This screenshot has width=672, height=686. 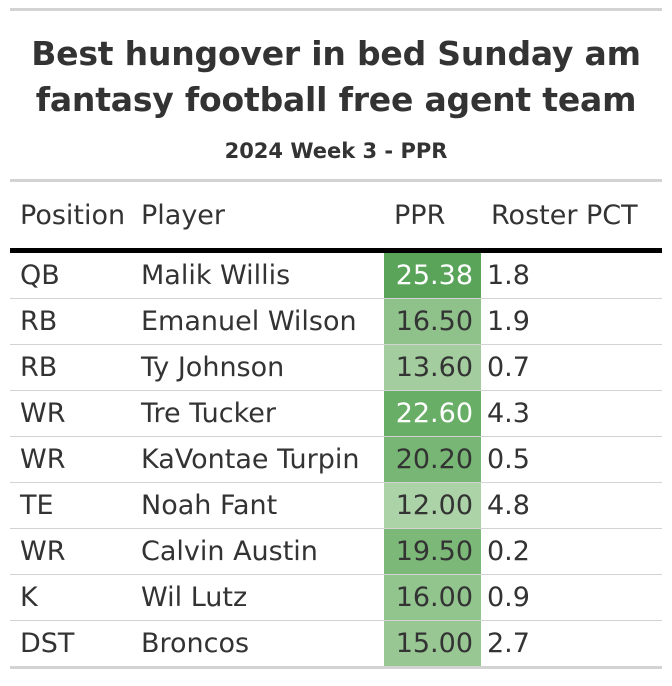 What do you see at coordinates (571, 274) in the screenshot?
I see `cell-roster-pct: 1.8` at bounding box center [571, 274].